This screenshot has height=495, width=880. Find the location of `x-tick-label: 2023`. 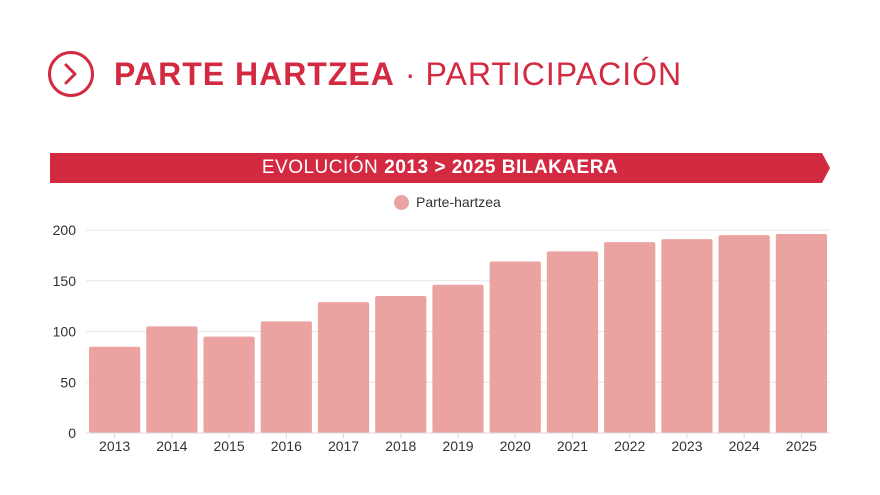

x-tick-label: 2023 is located at coordinates (686, 446).